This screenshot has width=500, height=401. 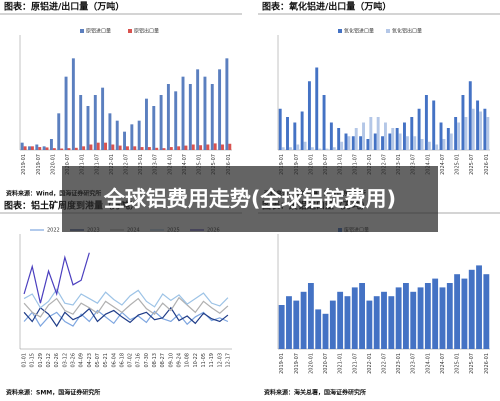 I want to click on x-tick-label: 05-21, so click(x=106, y=360).